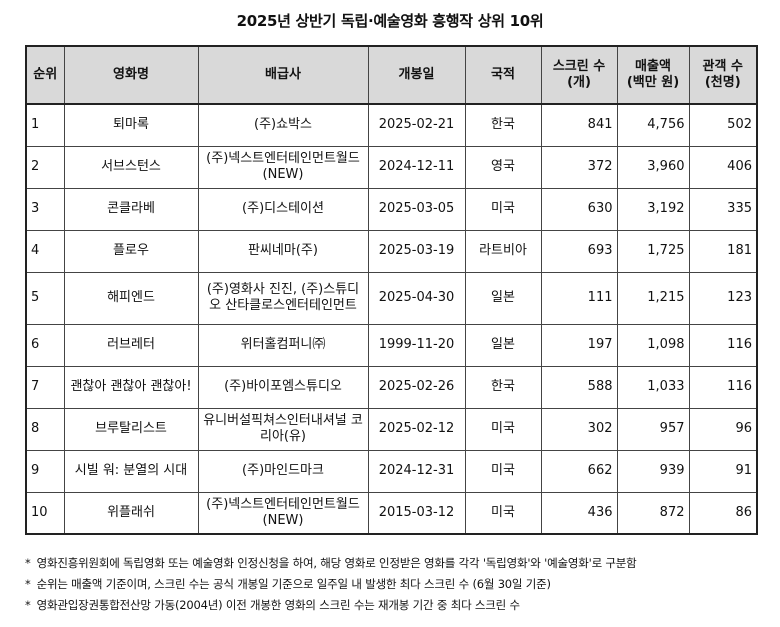 Image resolution: width=780 pixels, height=627 pixels. Describe the element at coordinates (723, 251) in the screenshot. I see `cell-audience: 181` at that location.